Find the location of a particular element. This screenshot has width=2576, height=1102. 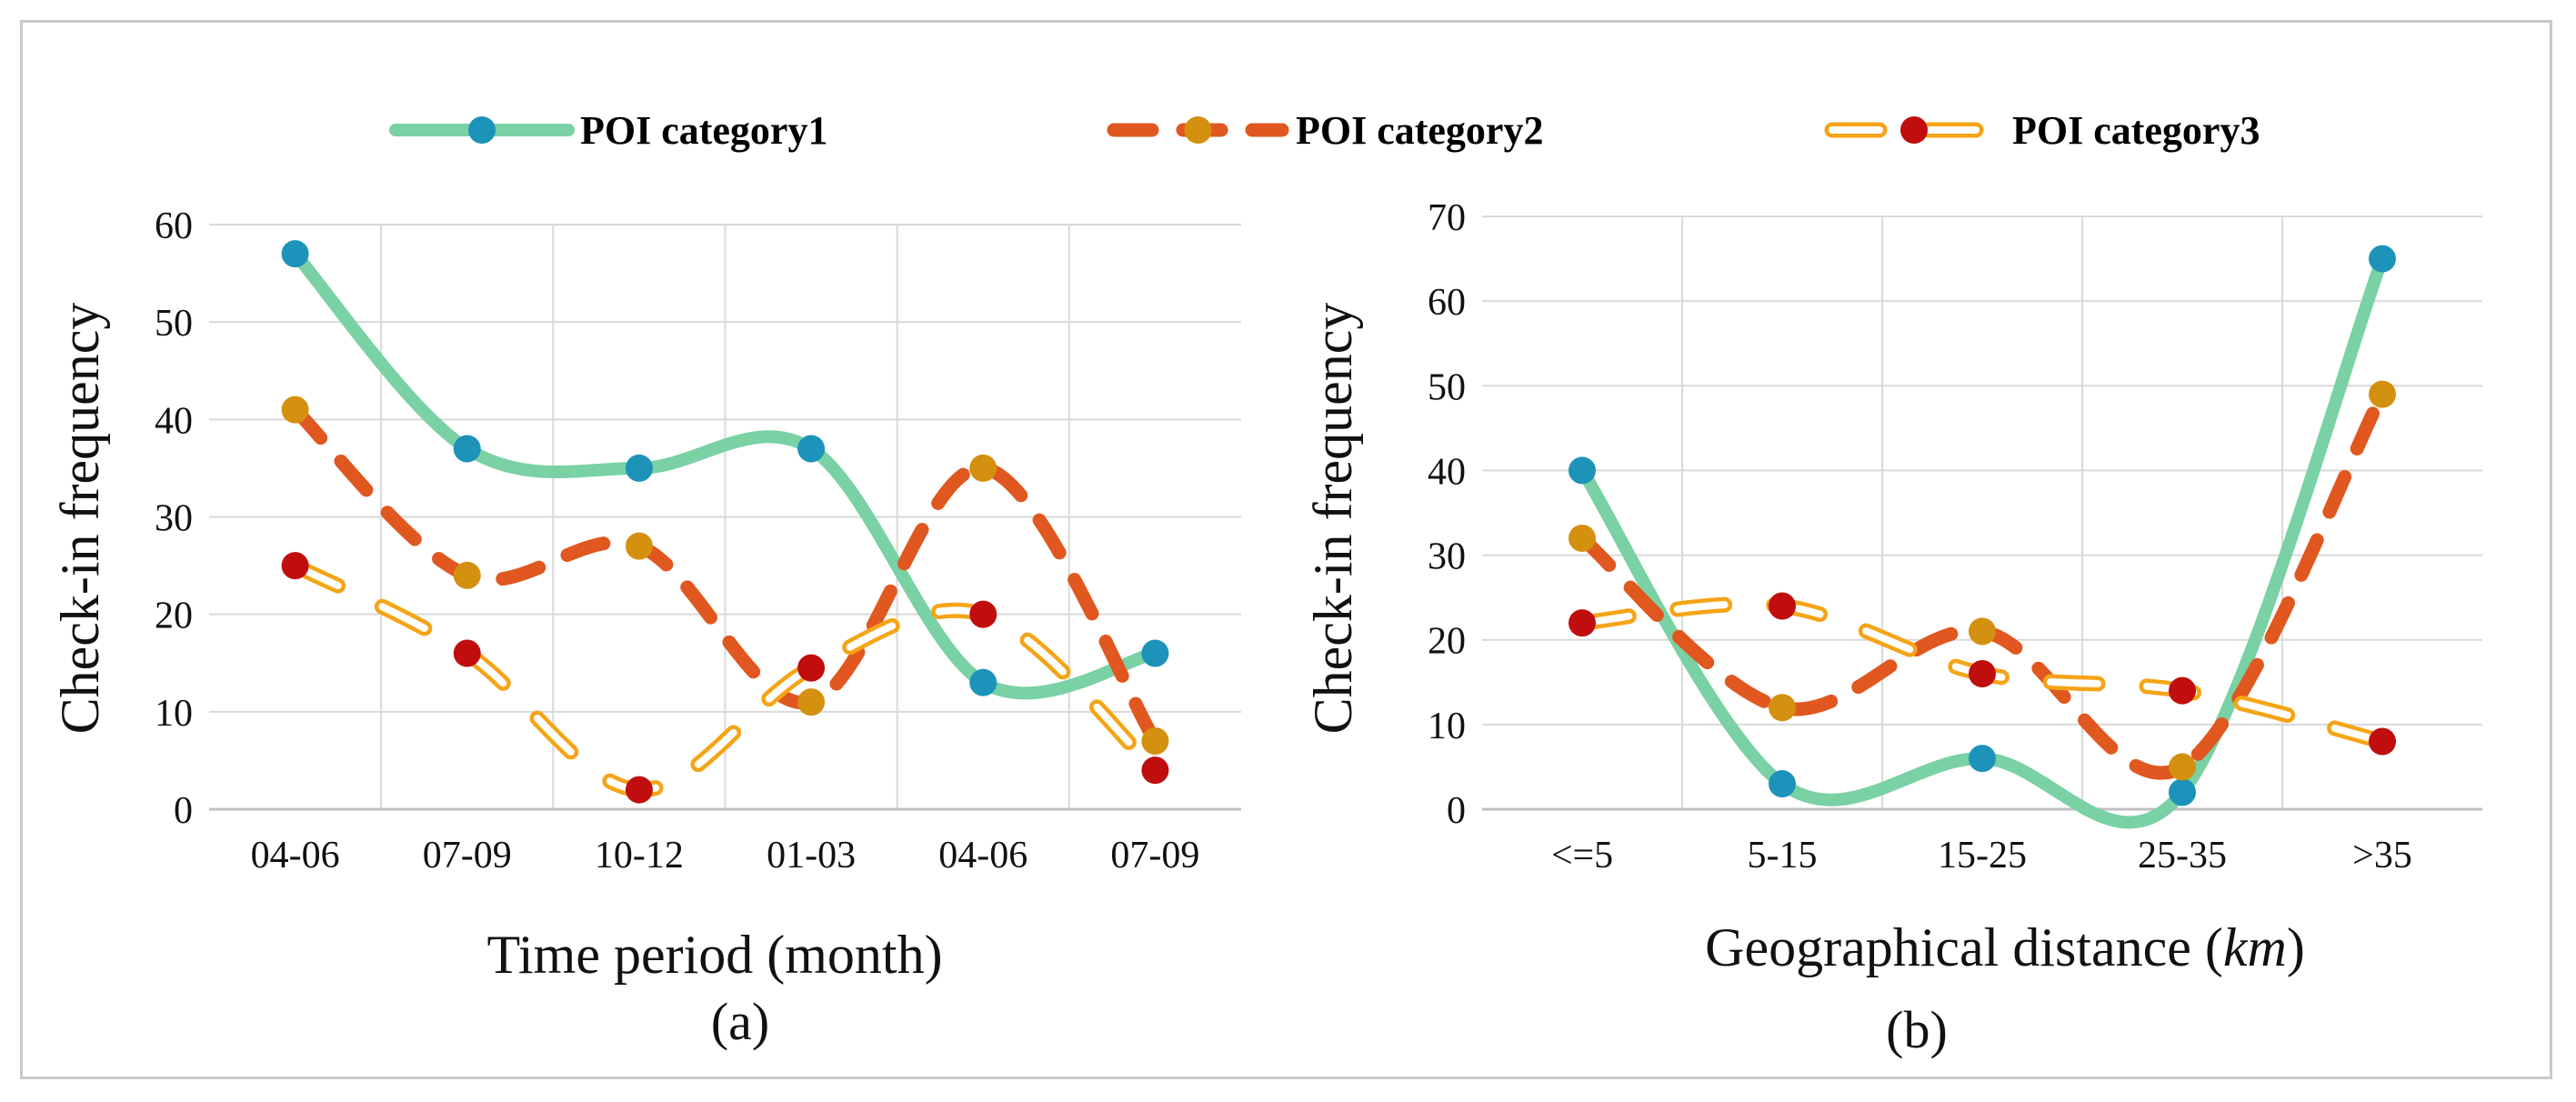

b-y-tick-label: 30 is located at coordinates (1447, 557).